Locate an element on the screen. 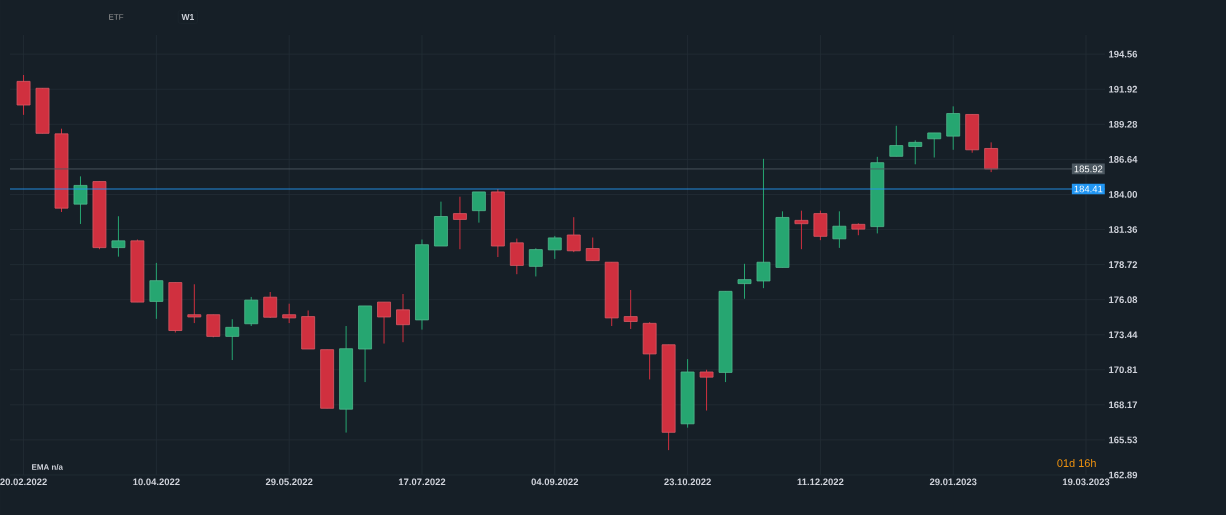 The width and height of the screenshot is (1226, 515). y-tick-label: 176.08 is located at coordinates (1123, 300).